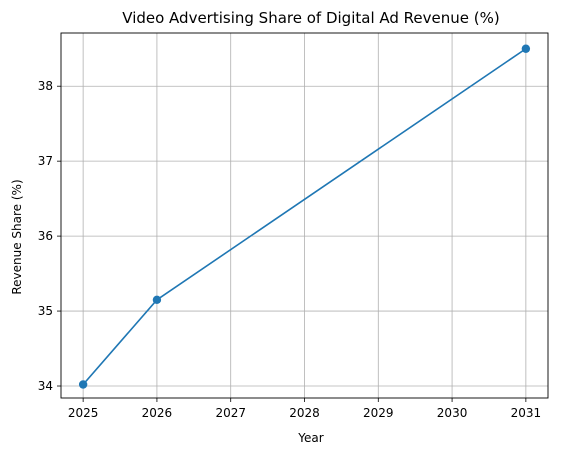 Image resolution: width=562 pixels, height=455 pixels. Describe the element at coordinates (526, 413) in the screenshot. I see `x-tick-label: 2031` at that location.